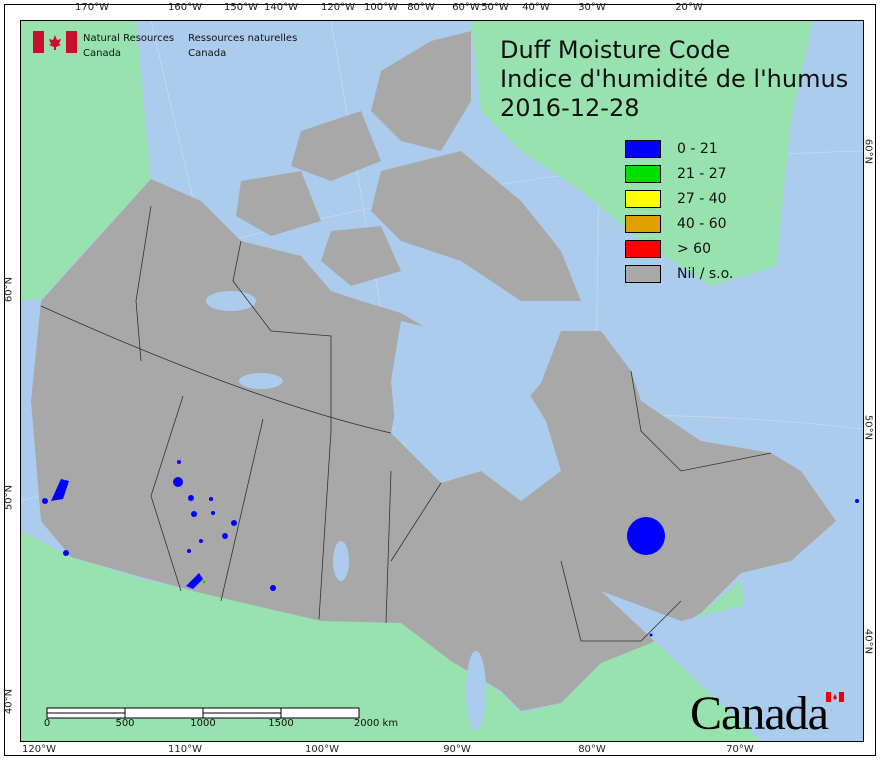 The image size is (880, 760). What do you see at coordinates (495, 7) in the screenshot?
I see `lon-label-top: 50°W` at bounding box center [495, 7].